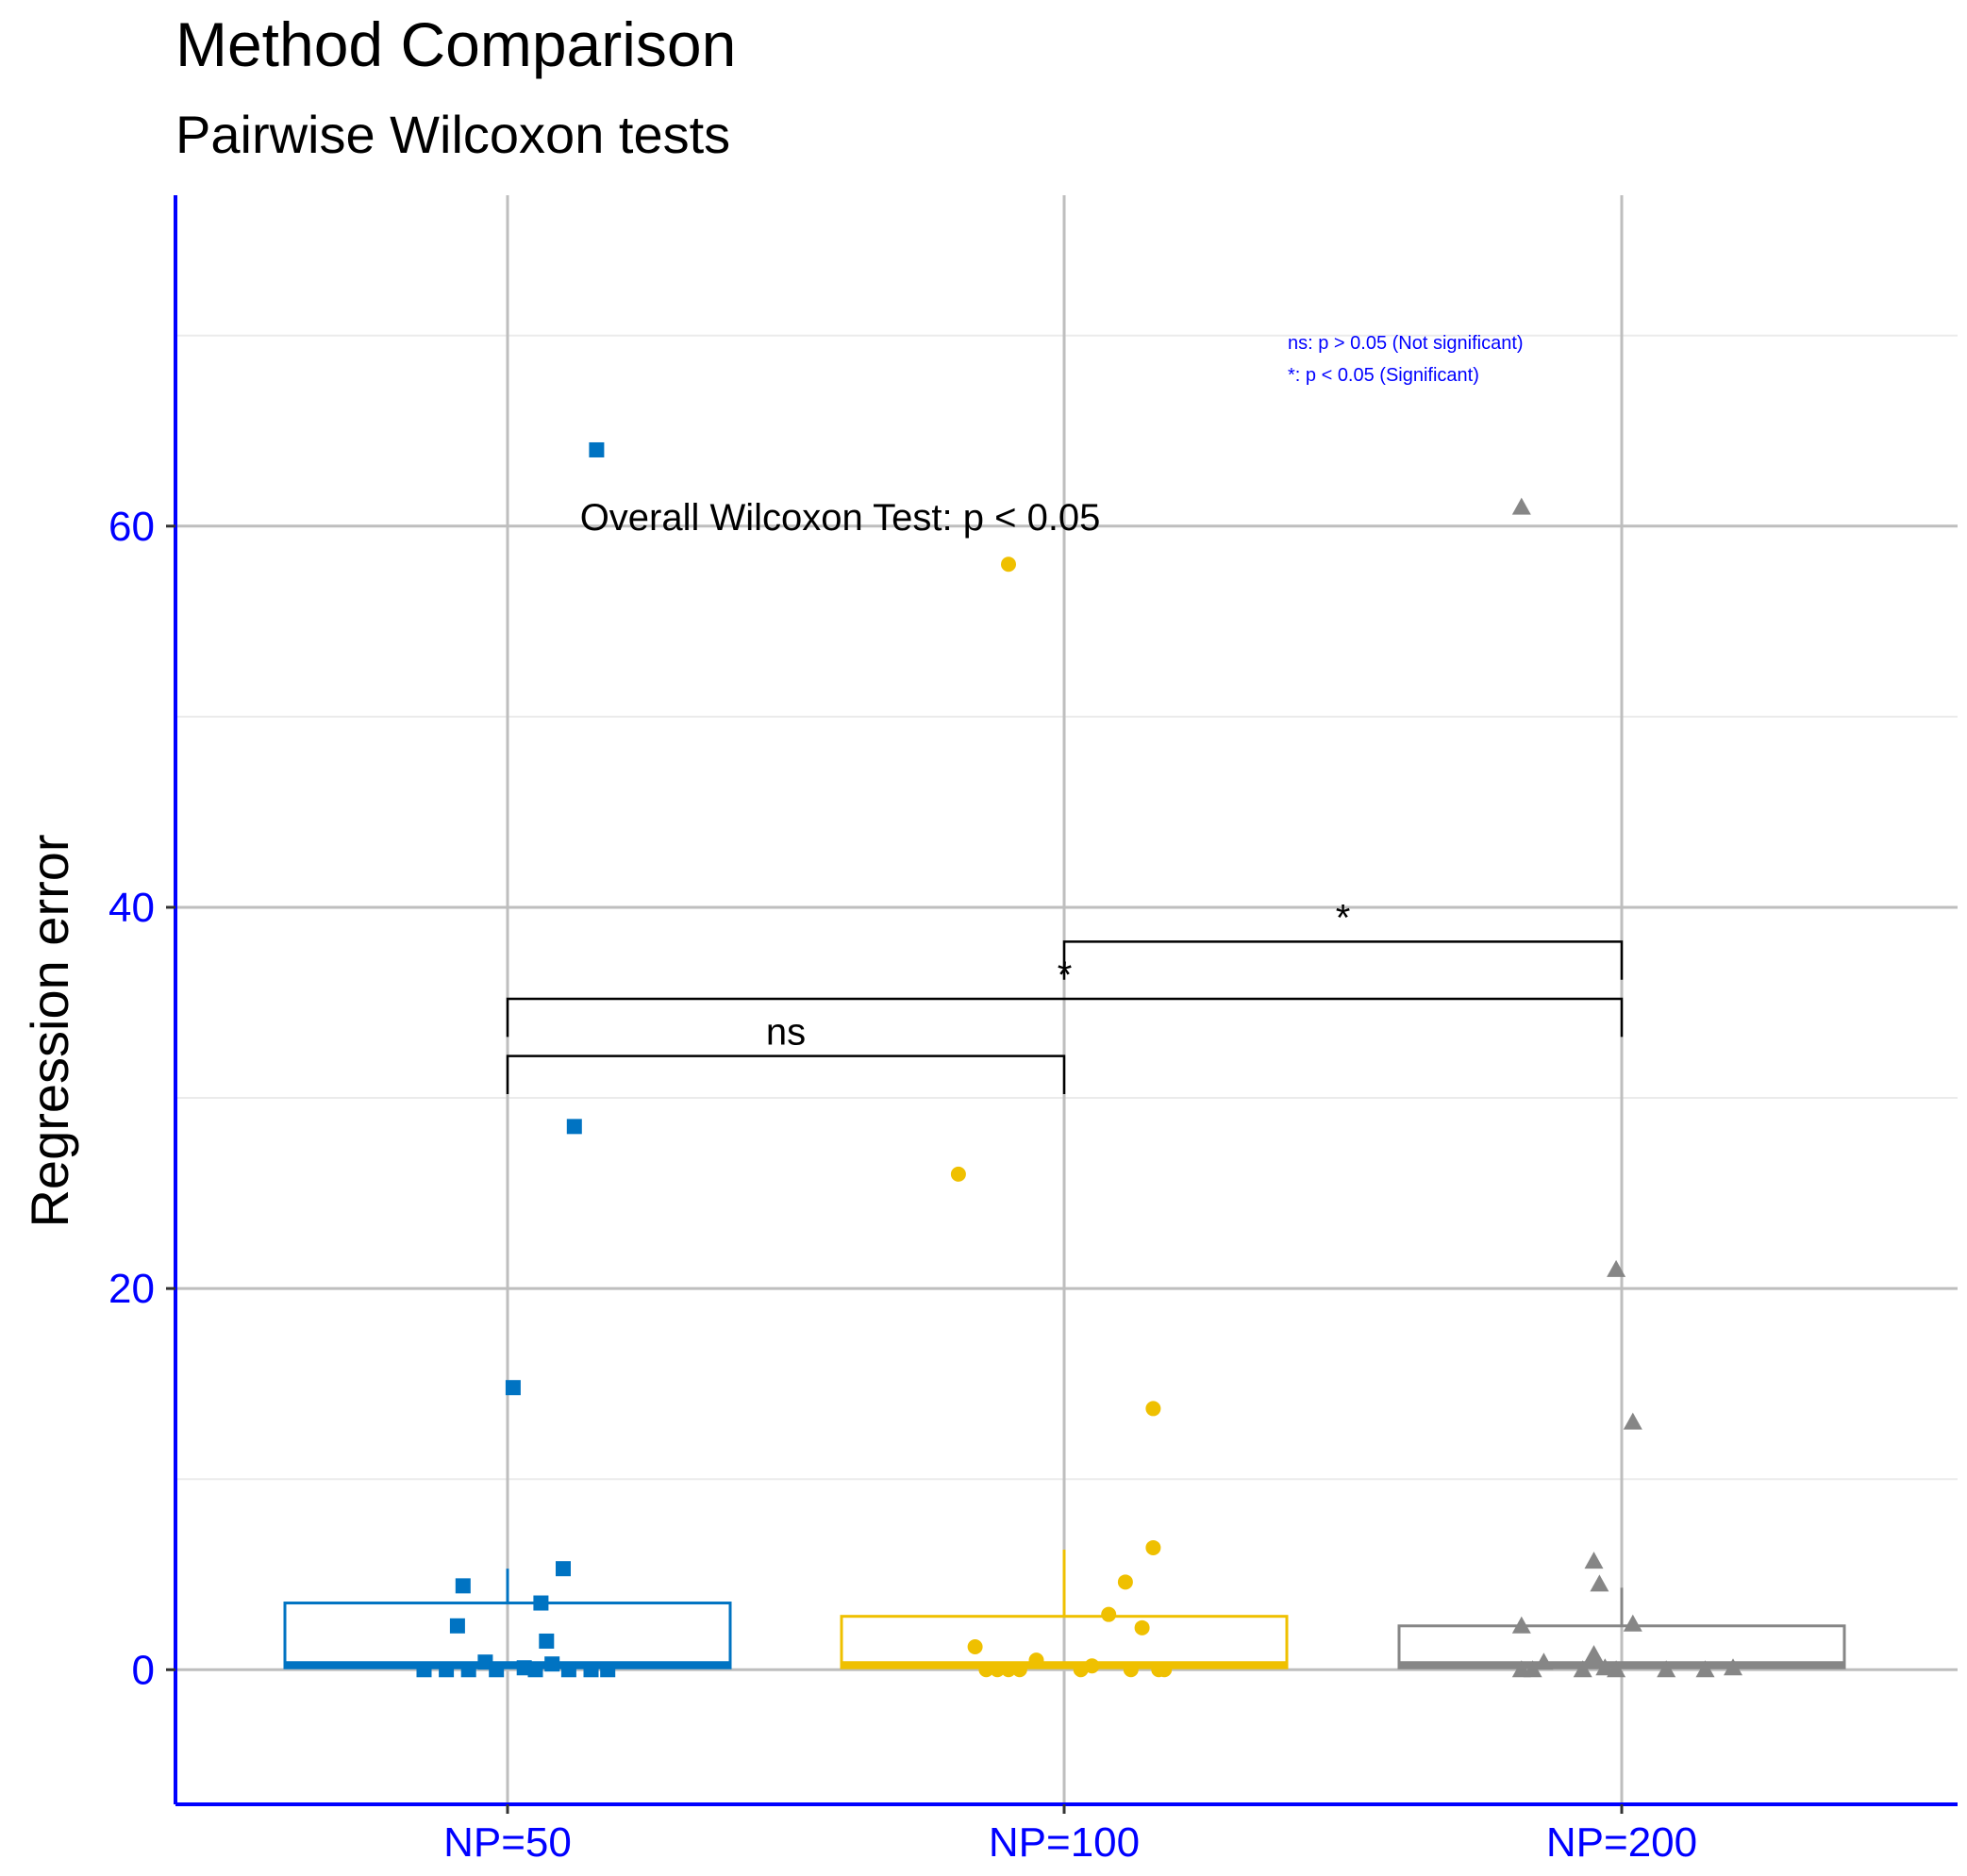 The height and width of the screenshot is (1876, 1967). I want to click on x-tick-label: NP=200, so click(1621, 1842).